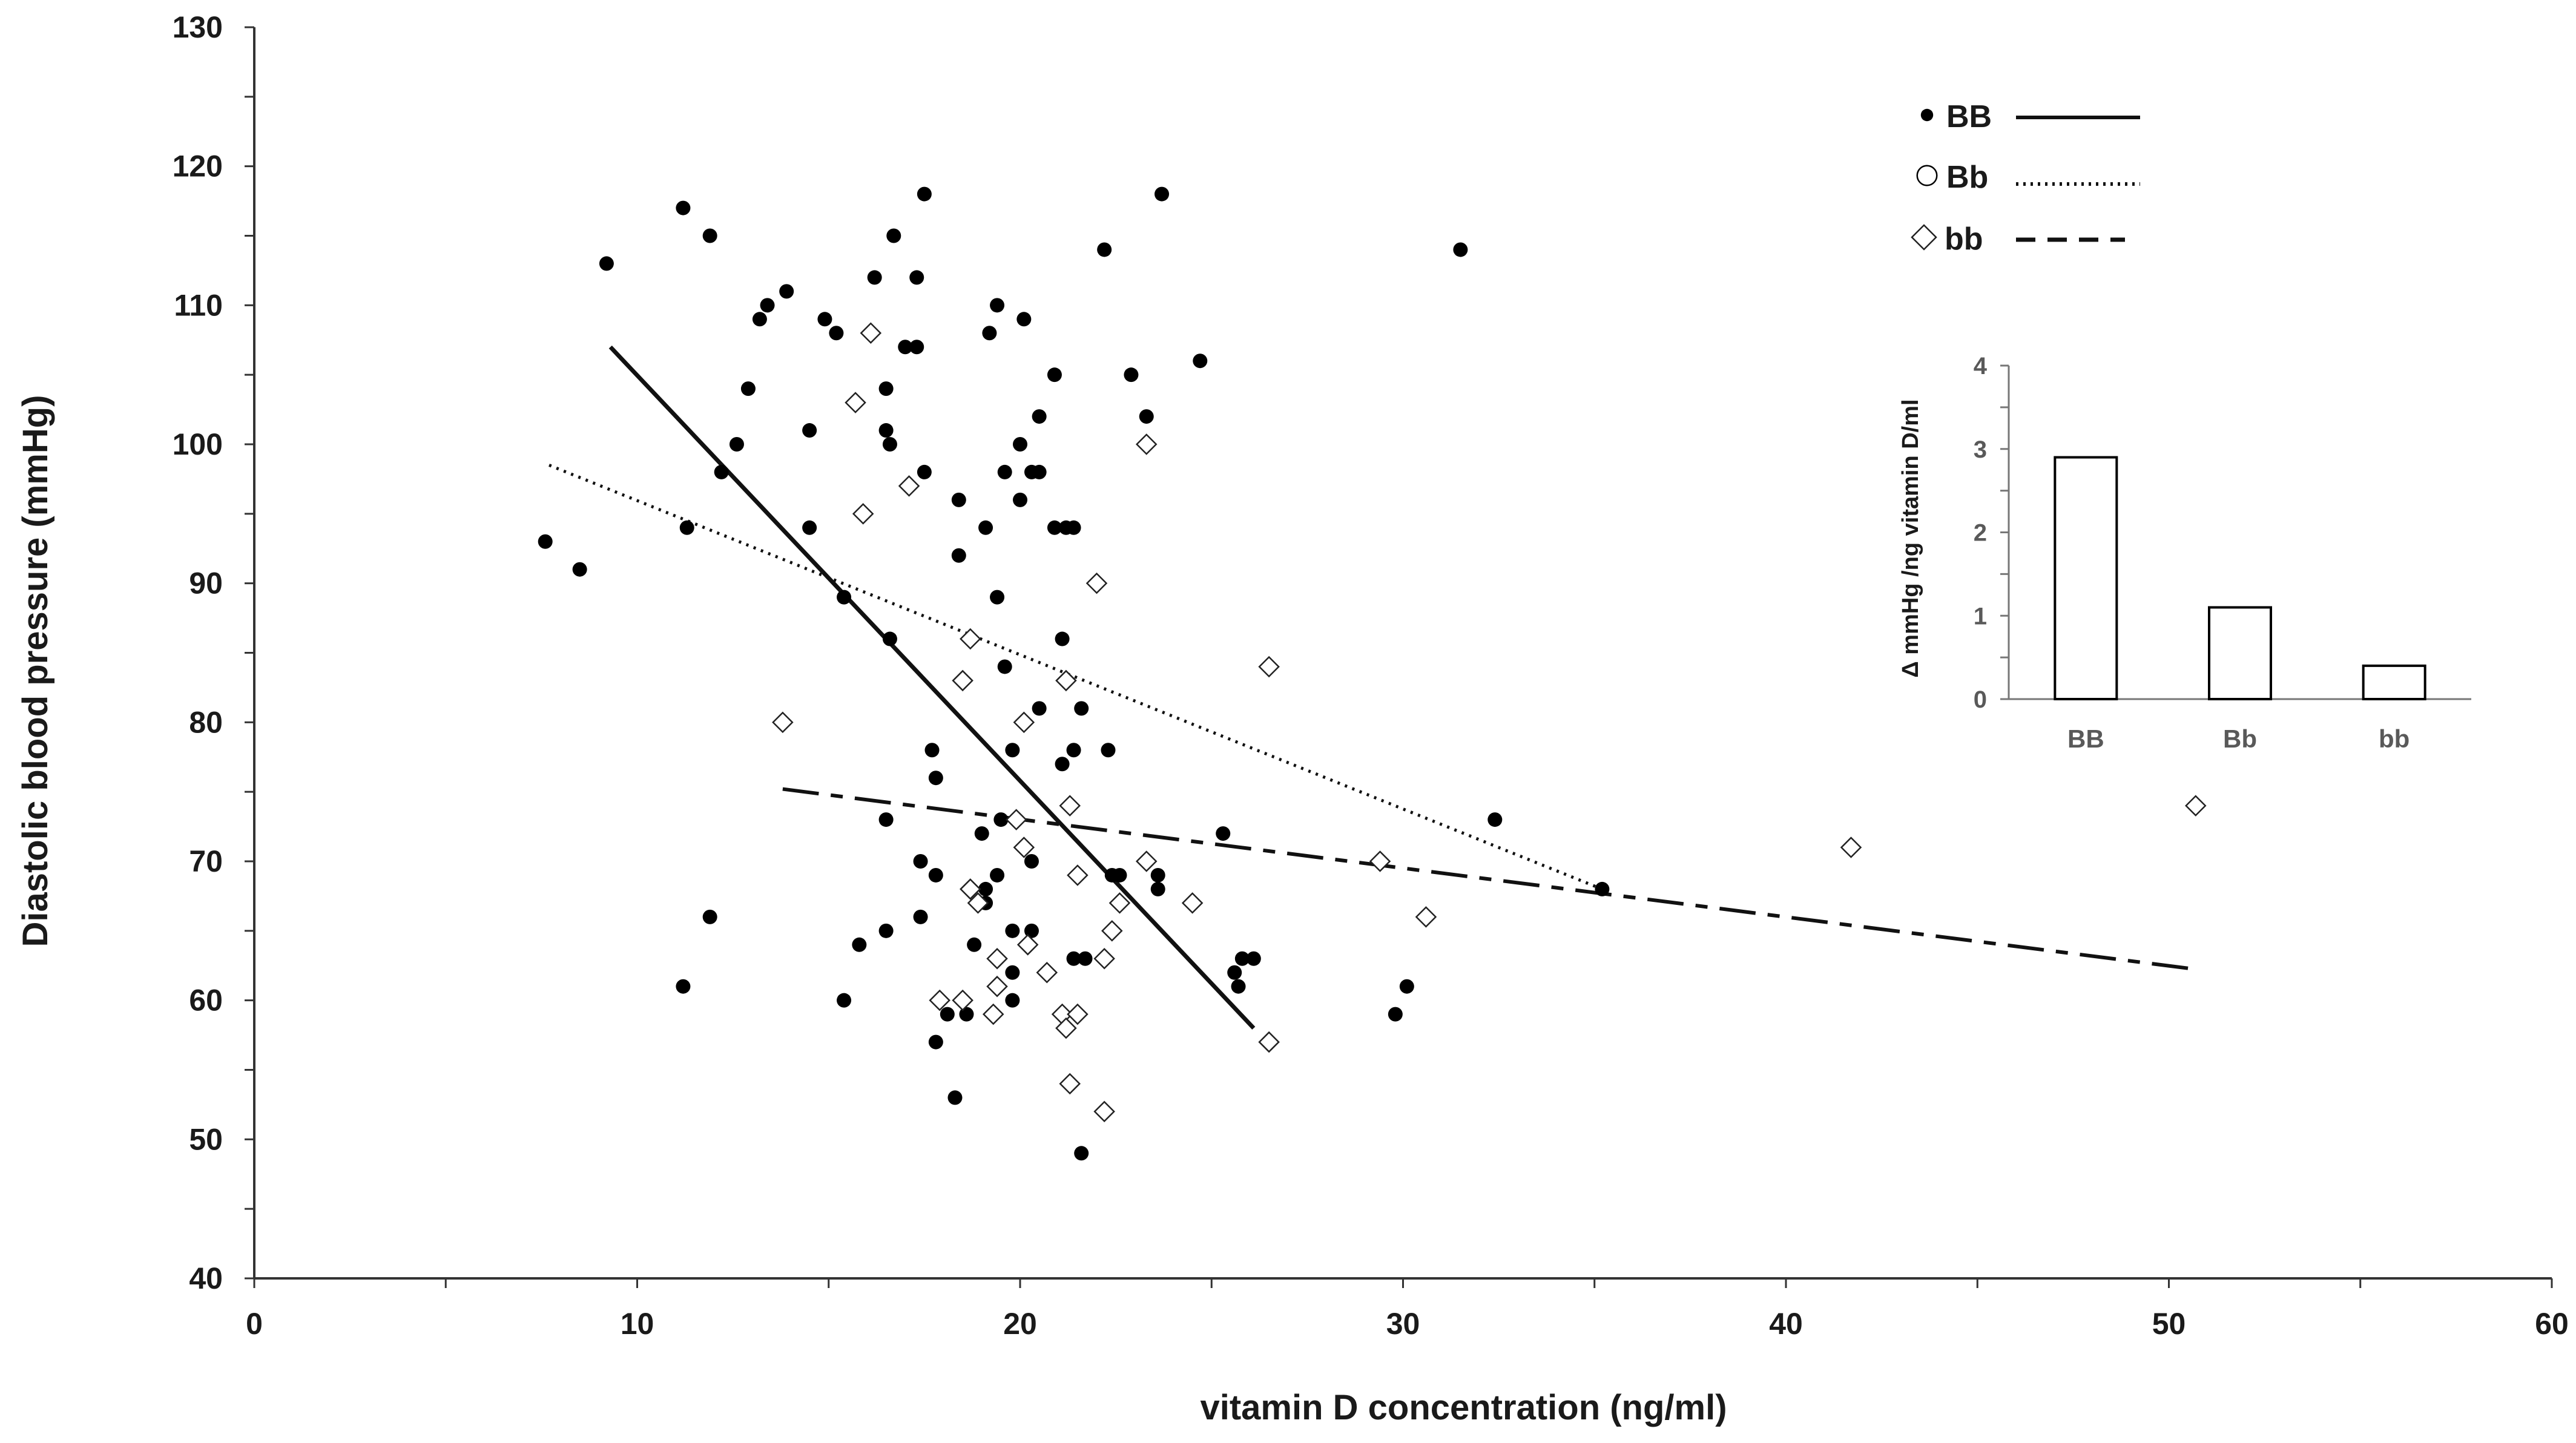 This screenshot has width=2576, height=1443. Describe the element at coordinates (2394, 682) in the screenshot. I see `inset-bar-bb` at that location.